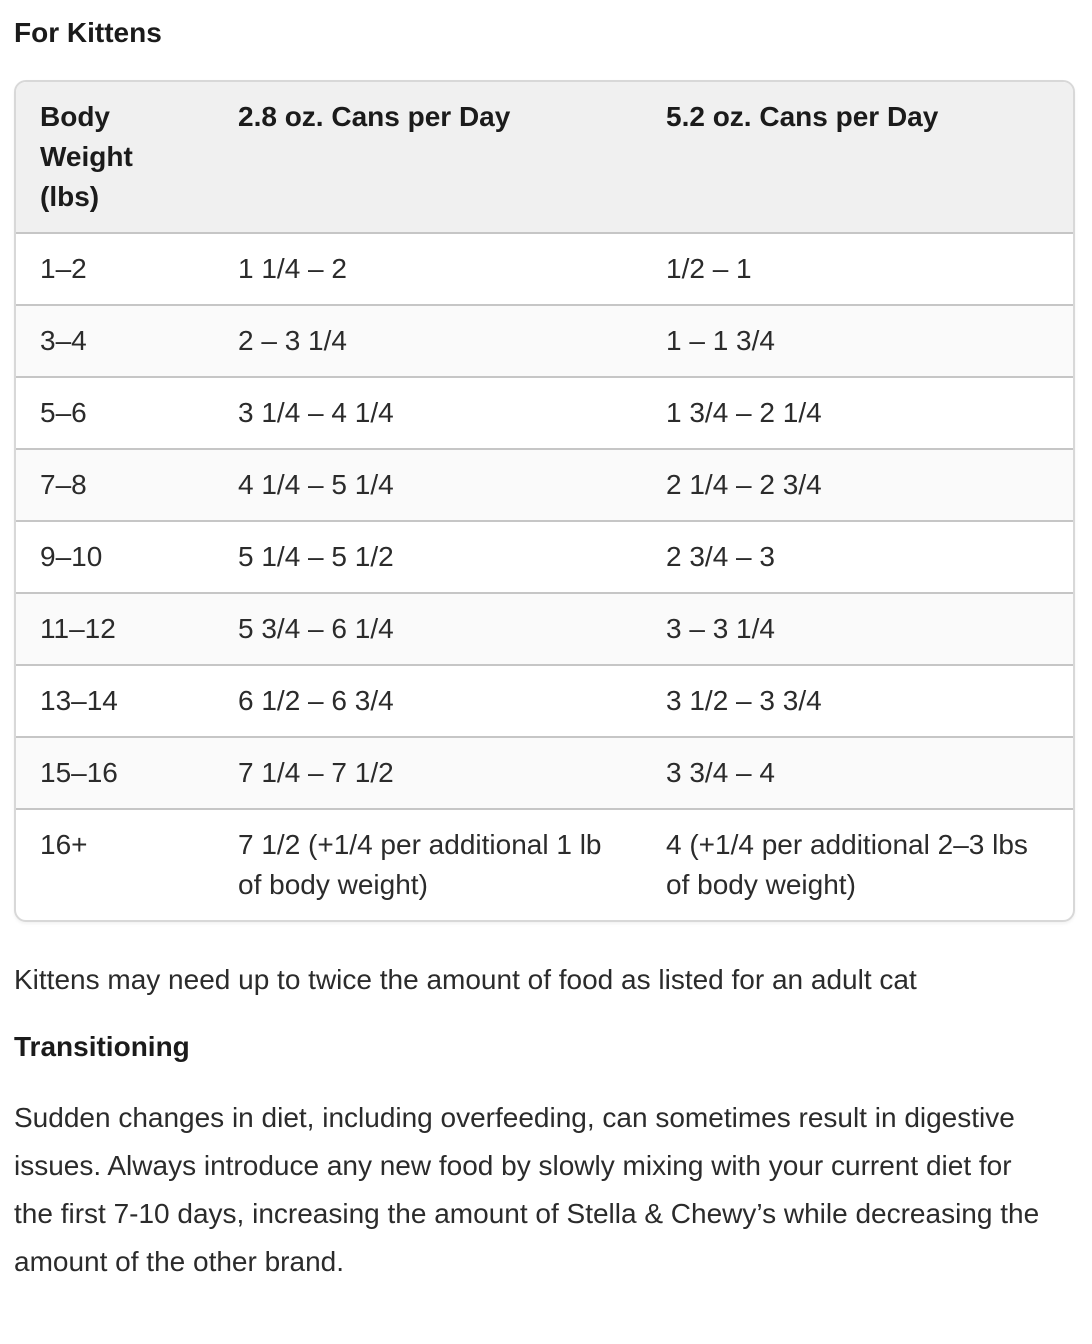  I want to click on table-cell: 6 1/2 – 6 3/4, so click(428, 700).